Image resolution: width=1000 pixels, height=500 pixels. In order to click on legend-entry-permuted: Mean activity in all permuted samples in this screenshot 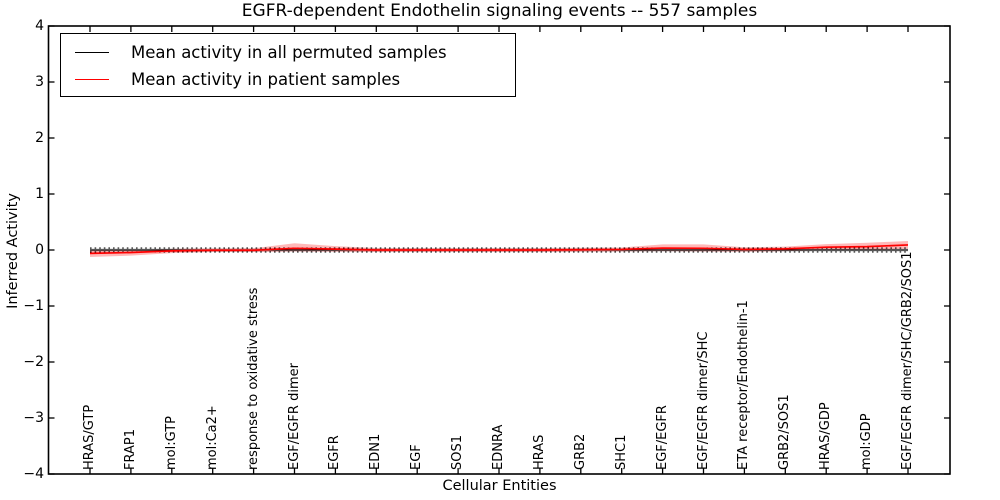, I will do `click(295, 52)`.